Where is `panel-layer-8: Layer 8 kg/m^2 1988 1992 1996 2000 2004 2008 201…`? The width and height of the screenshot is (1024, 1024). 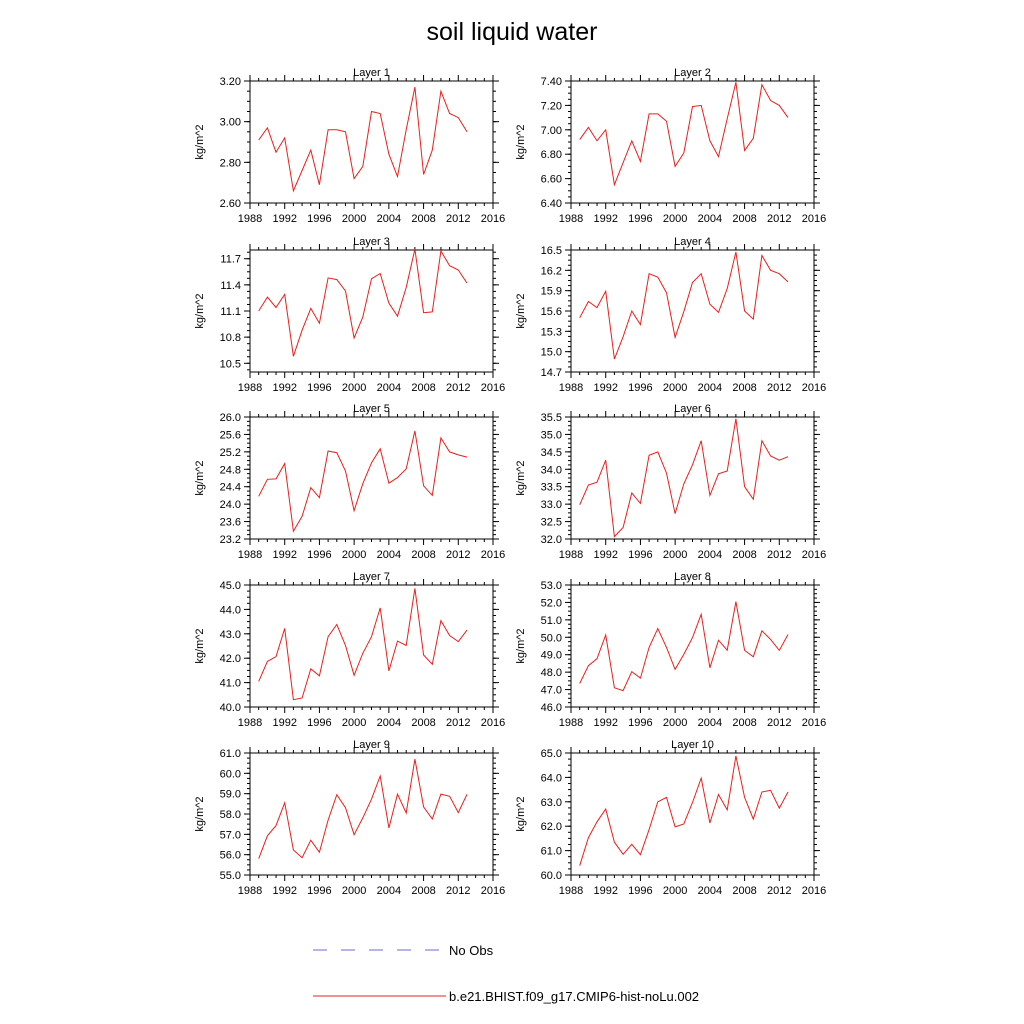 panel-layer-8: Layer 8 kg/m^2 1988 1992 1996 2000 2004 2008 201… is located at coordinates (670, 650).